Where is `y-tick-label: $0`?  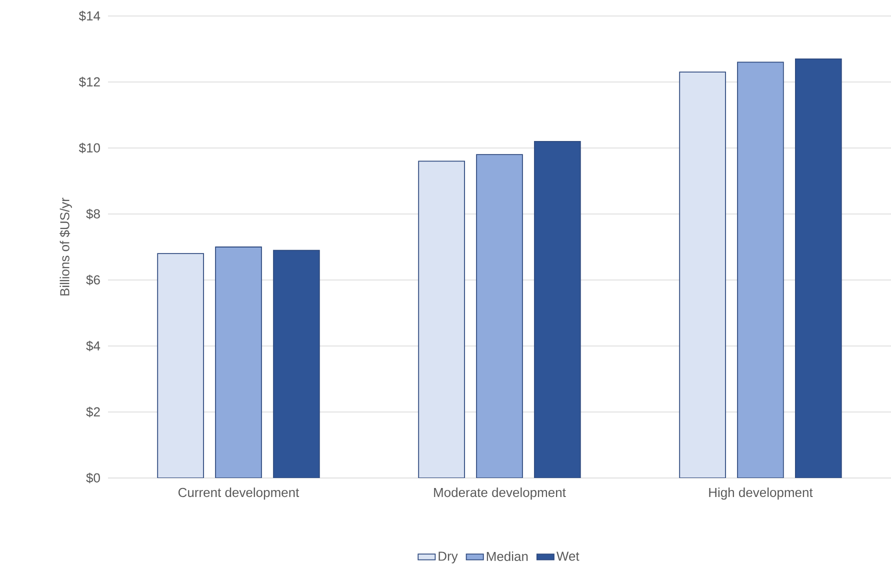 y-tick-label: $0 is located at coordinates (93, 478).